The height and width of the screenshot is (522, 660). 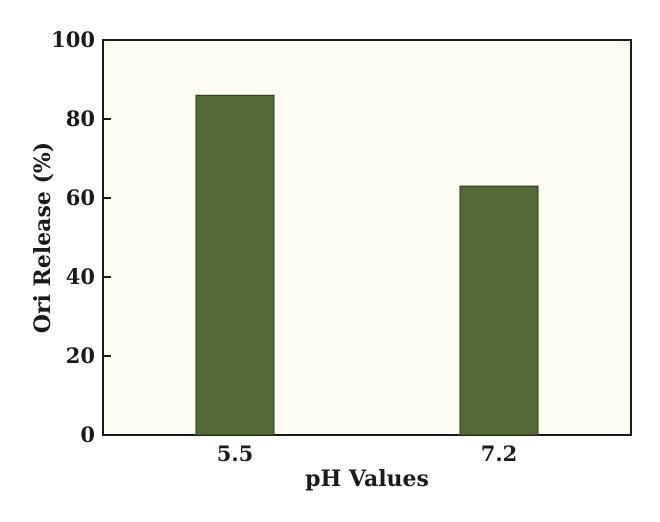 What do you see at coordinates (367, 453) in the screenshot?
I see `x-axis-ticks: 5.5 7.2` at bounding box center [367, 453].